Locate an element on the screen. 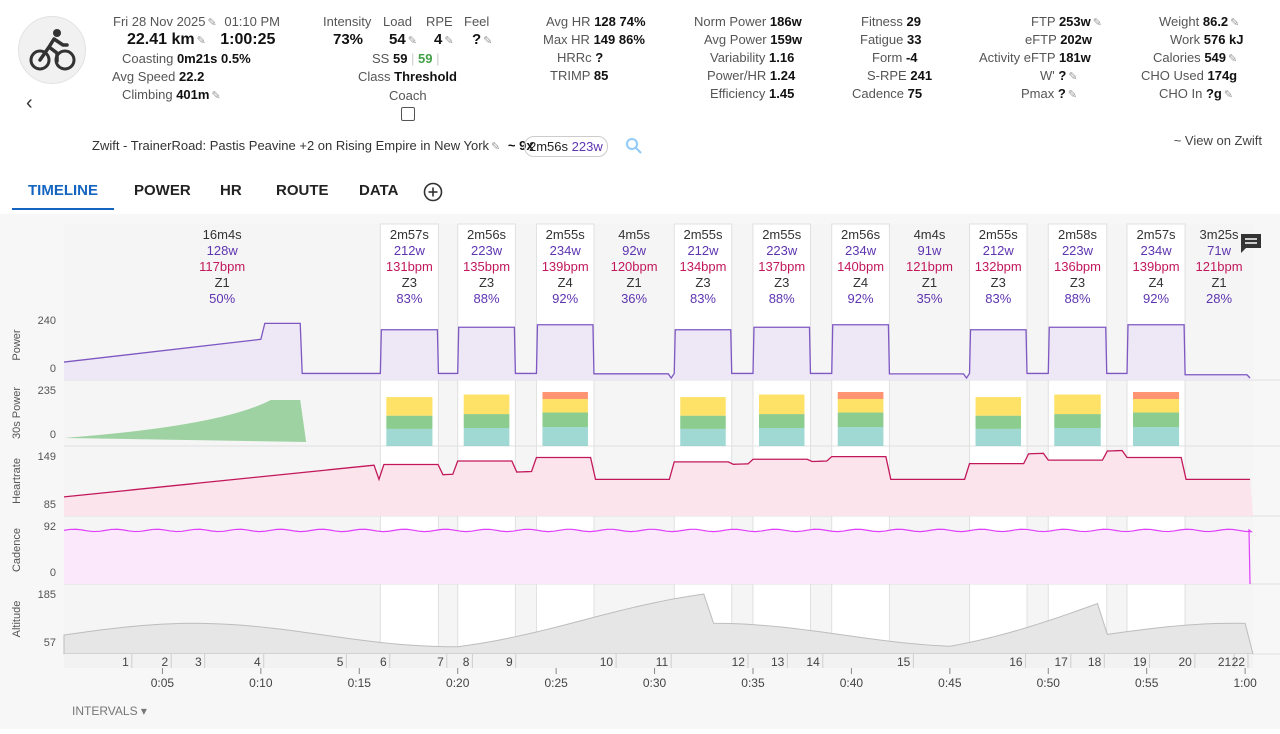 The image size is (1280, 734). x-tick-label: 1:00 is located at coordinates (1245, 683).